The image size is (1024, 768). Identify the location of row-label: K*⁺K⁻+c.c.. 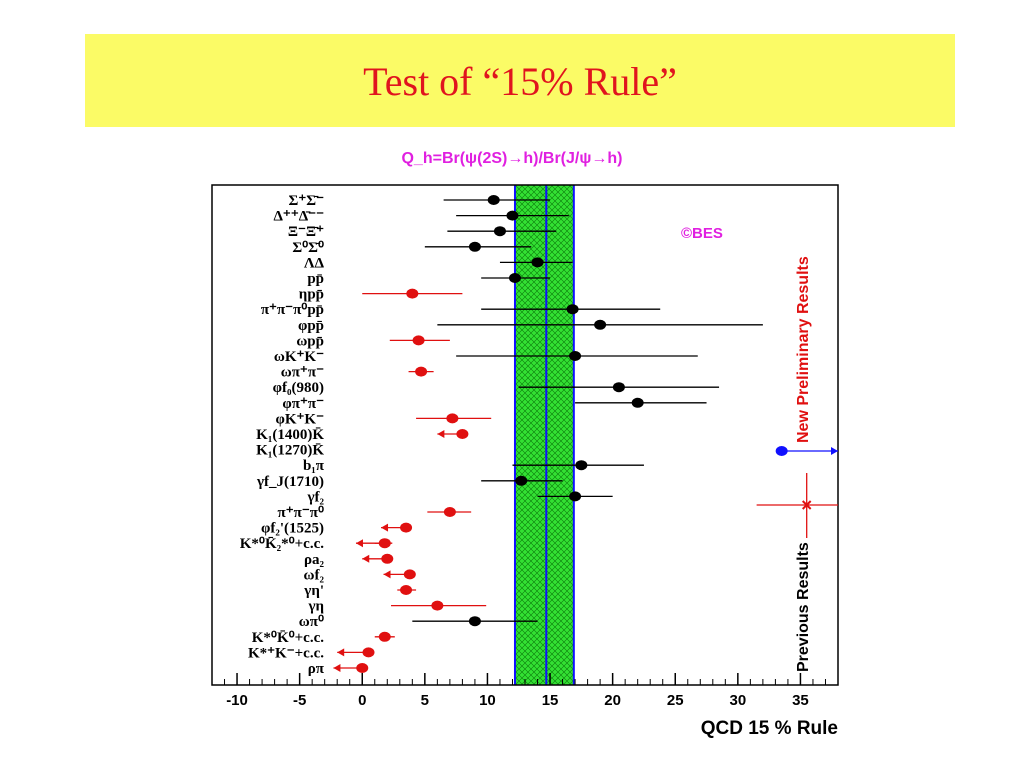
(286, 653).